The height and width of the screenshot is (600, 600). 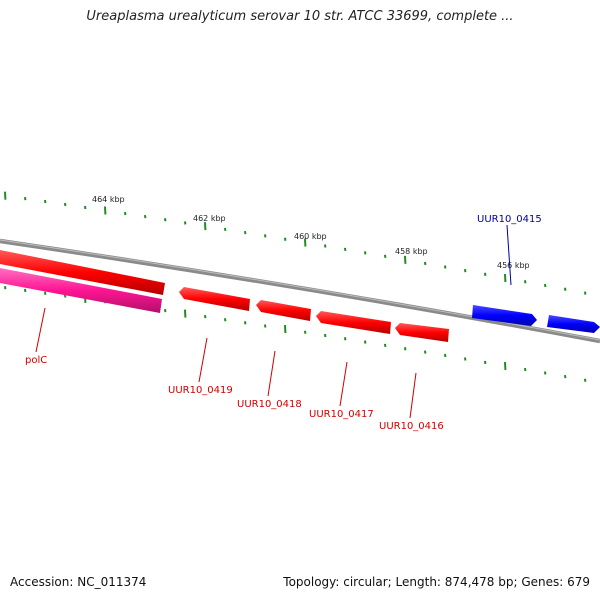 I want to click on scale-label: 464 kbp, so click(x=108, y=199).